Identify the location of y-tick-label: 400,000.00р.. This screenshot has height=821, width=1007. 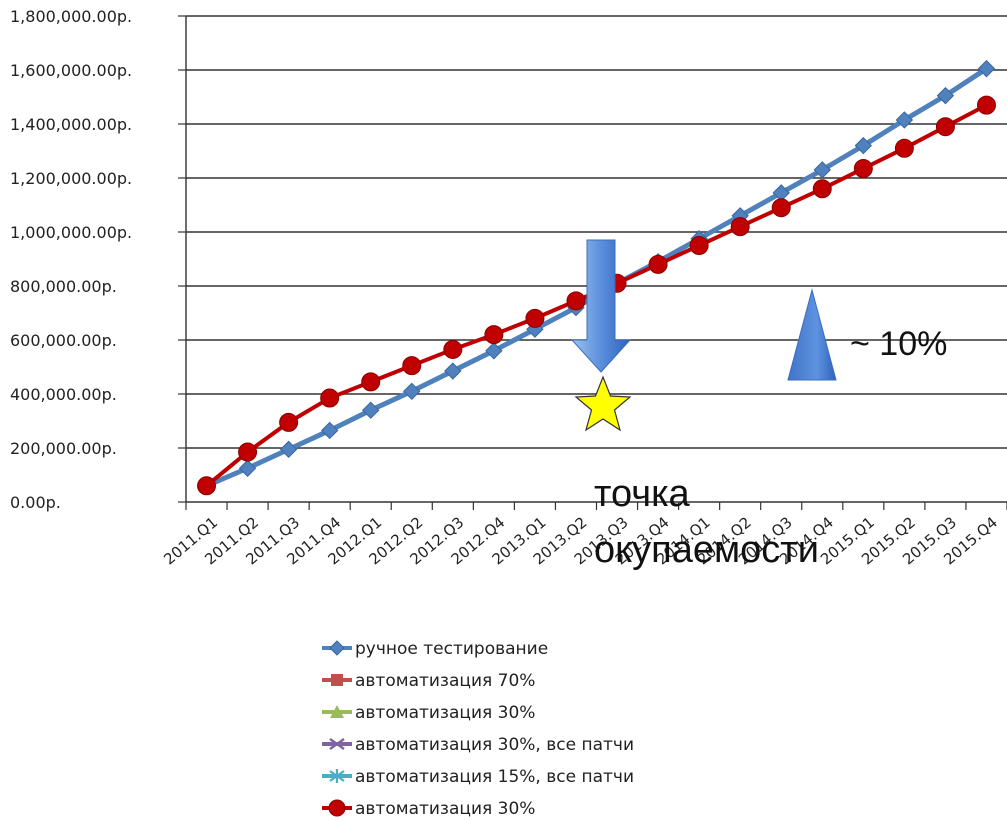
(63, 394).